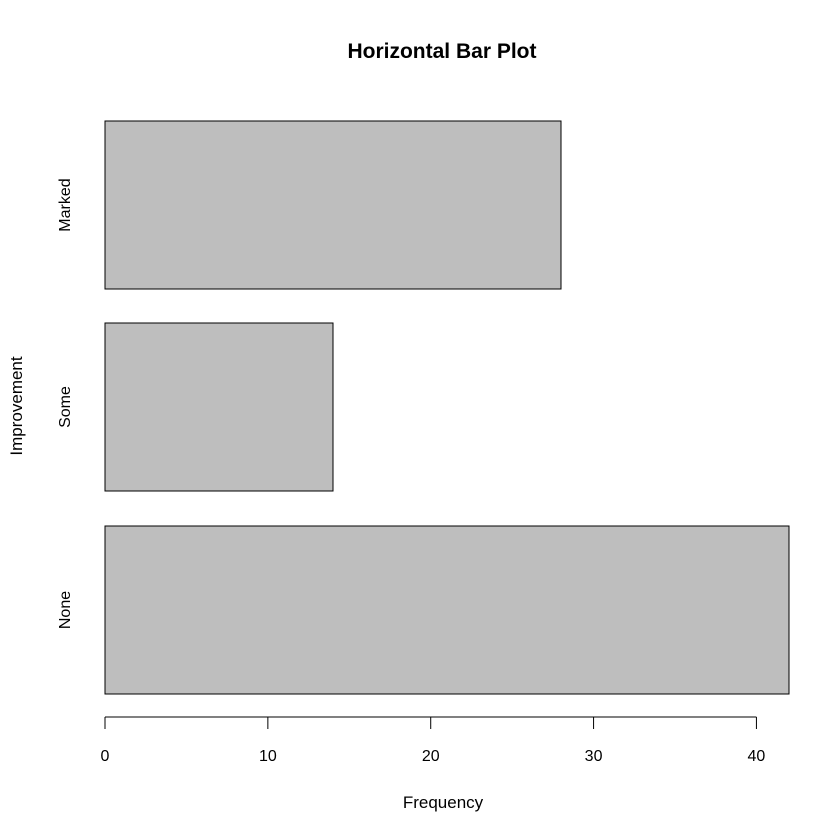 The height and width of the screenshot is (840, 840). I want to click on x-tick-label-20: 20, so click(431, 756).